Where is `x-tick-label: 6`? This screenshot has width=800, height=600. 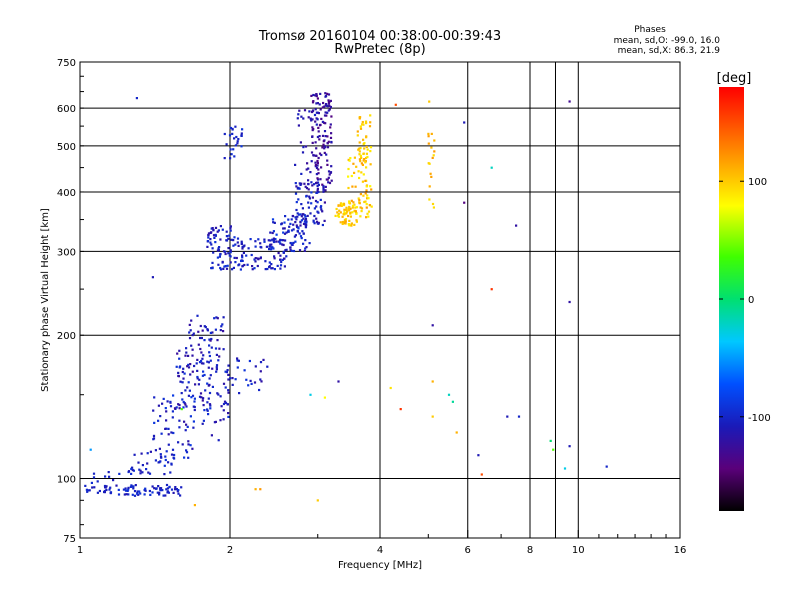
x-tick-label: 6 is located at coordinates (468, 550).